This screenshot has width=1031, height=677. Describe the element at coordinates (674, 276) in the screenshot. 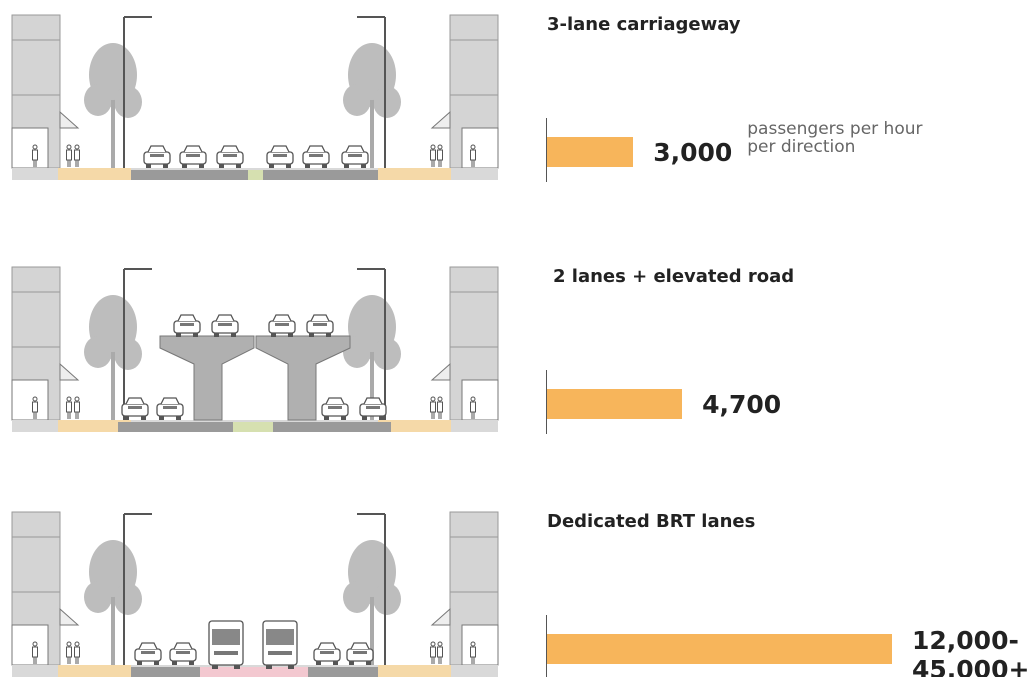

I see `row-title: 2 lanes + elevated road` at that location.